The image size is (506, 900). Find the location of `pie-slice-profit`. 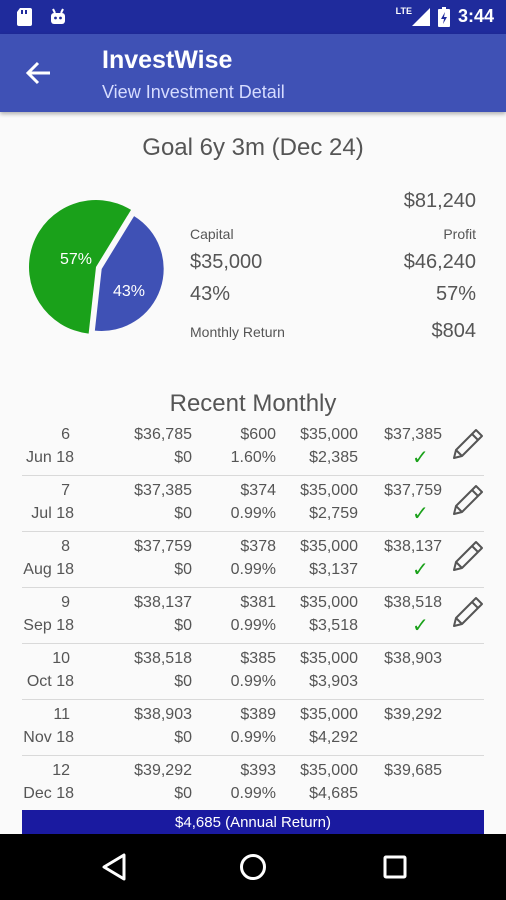

pie-slice-profit is located at coordinates (80, 266).